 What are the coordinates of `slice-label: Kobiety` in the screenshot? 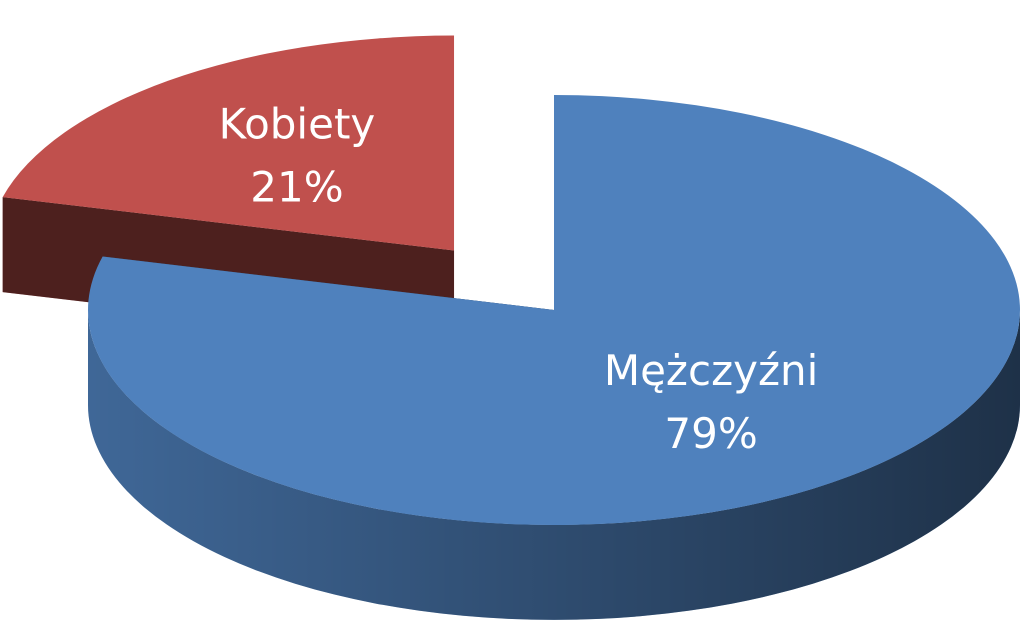 It's located at (297, 124).